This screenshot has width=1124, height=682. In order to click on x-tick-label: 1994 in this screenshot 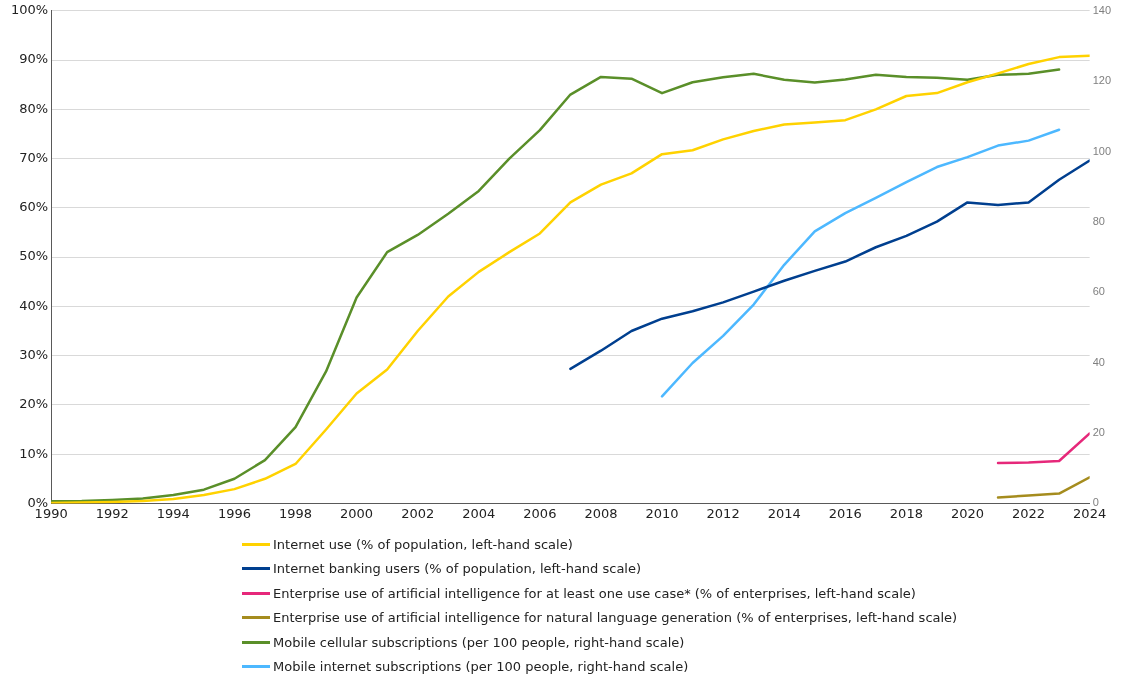, I will do `click(173, 513)`.